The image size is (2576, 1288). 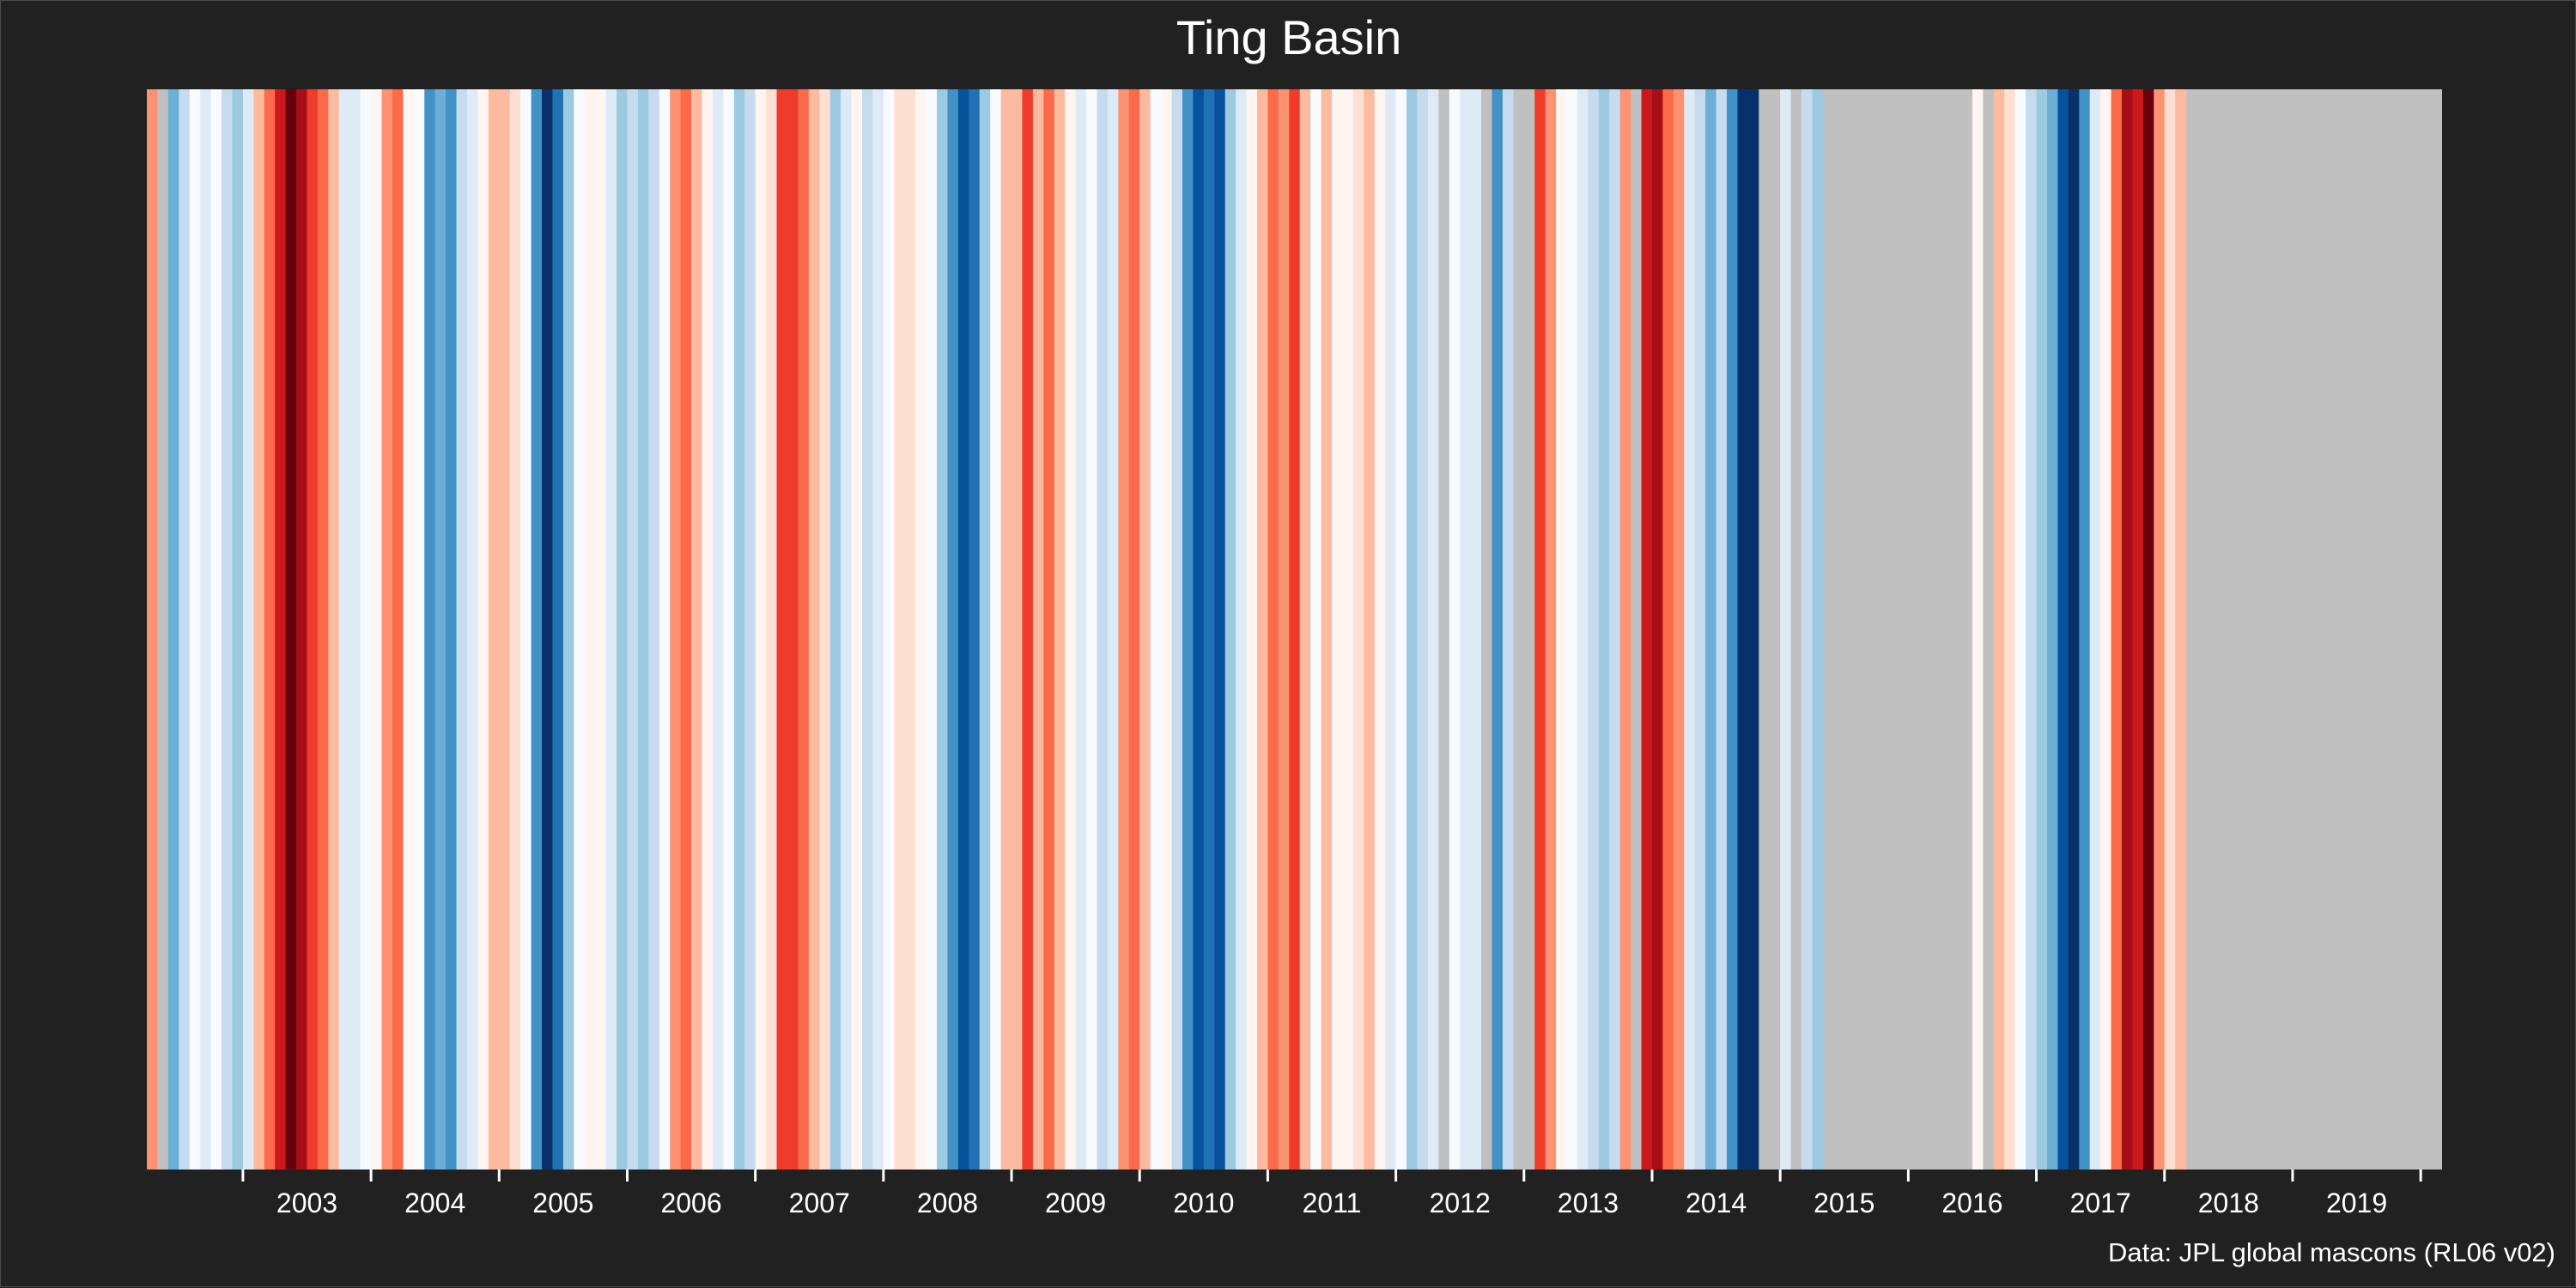 What do you see at coordinates (1203, 1203) in the screenshot?
I see `x-tick-label: 2010` at bounding box center [1203, 1203].